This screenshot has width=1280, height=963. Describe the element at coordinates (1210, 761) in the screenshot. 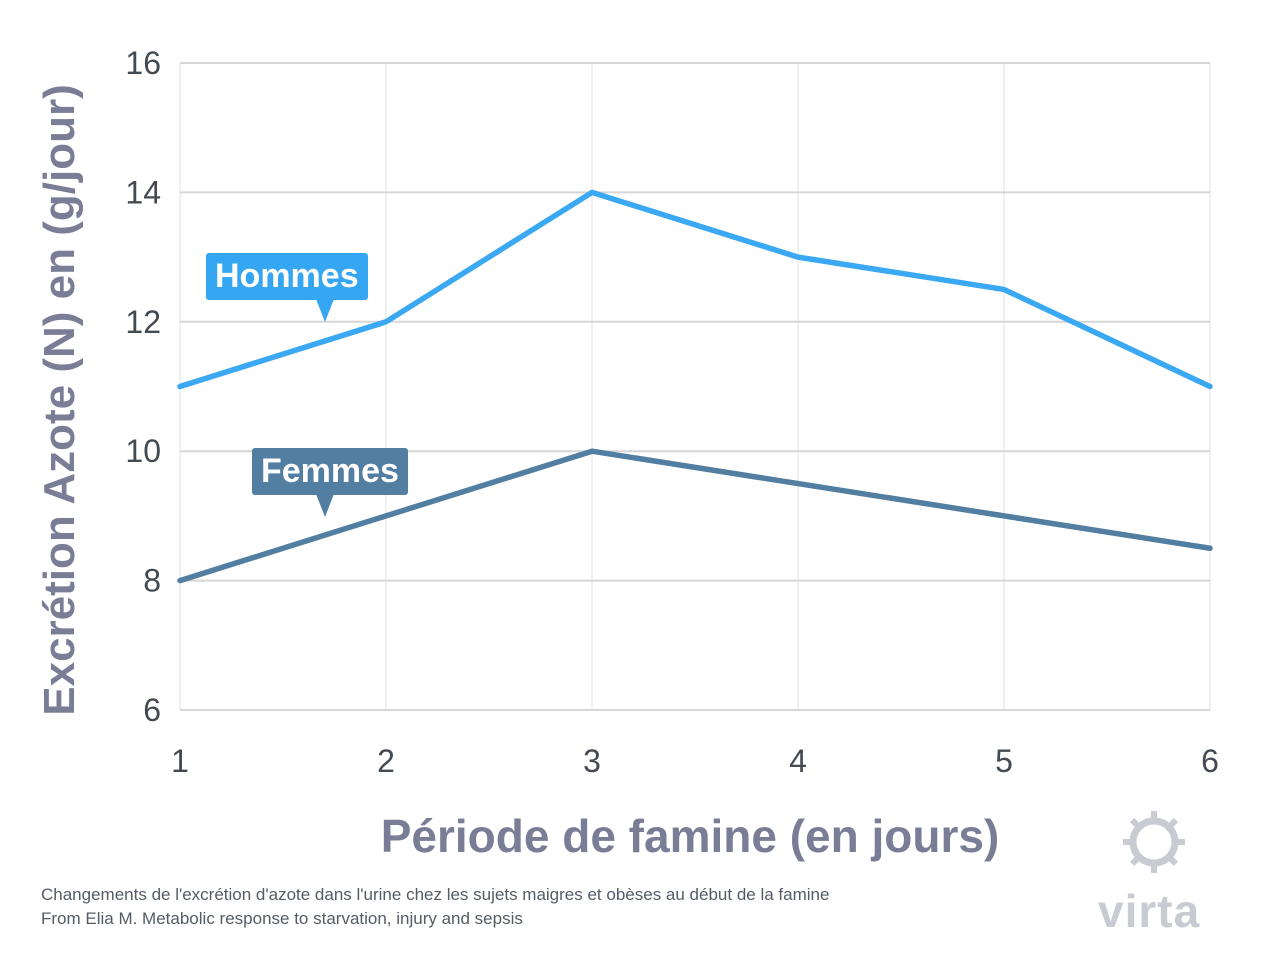

I see `x-tick-label: 6` at that location.